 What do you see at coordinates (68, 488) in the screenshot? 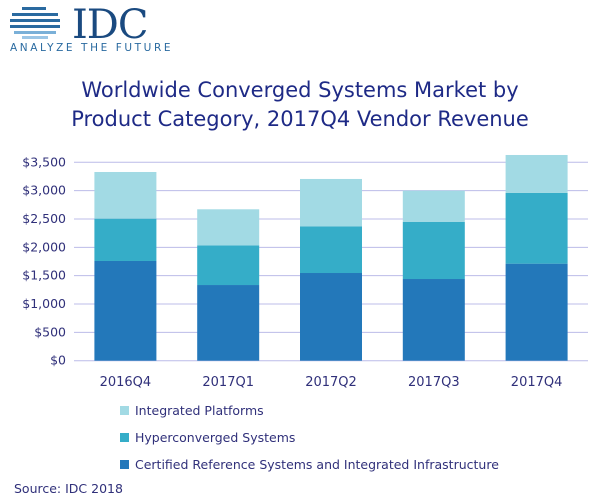
I see `source-note: Source: IDC 2018` at bounding box center [68, 488].